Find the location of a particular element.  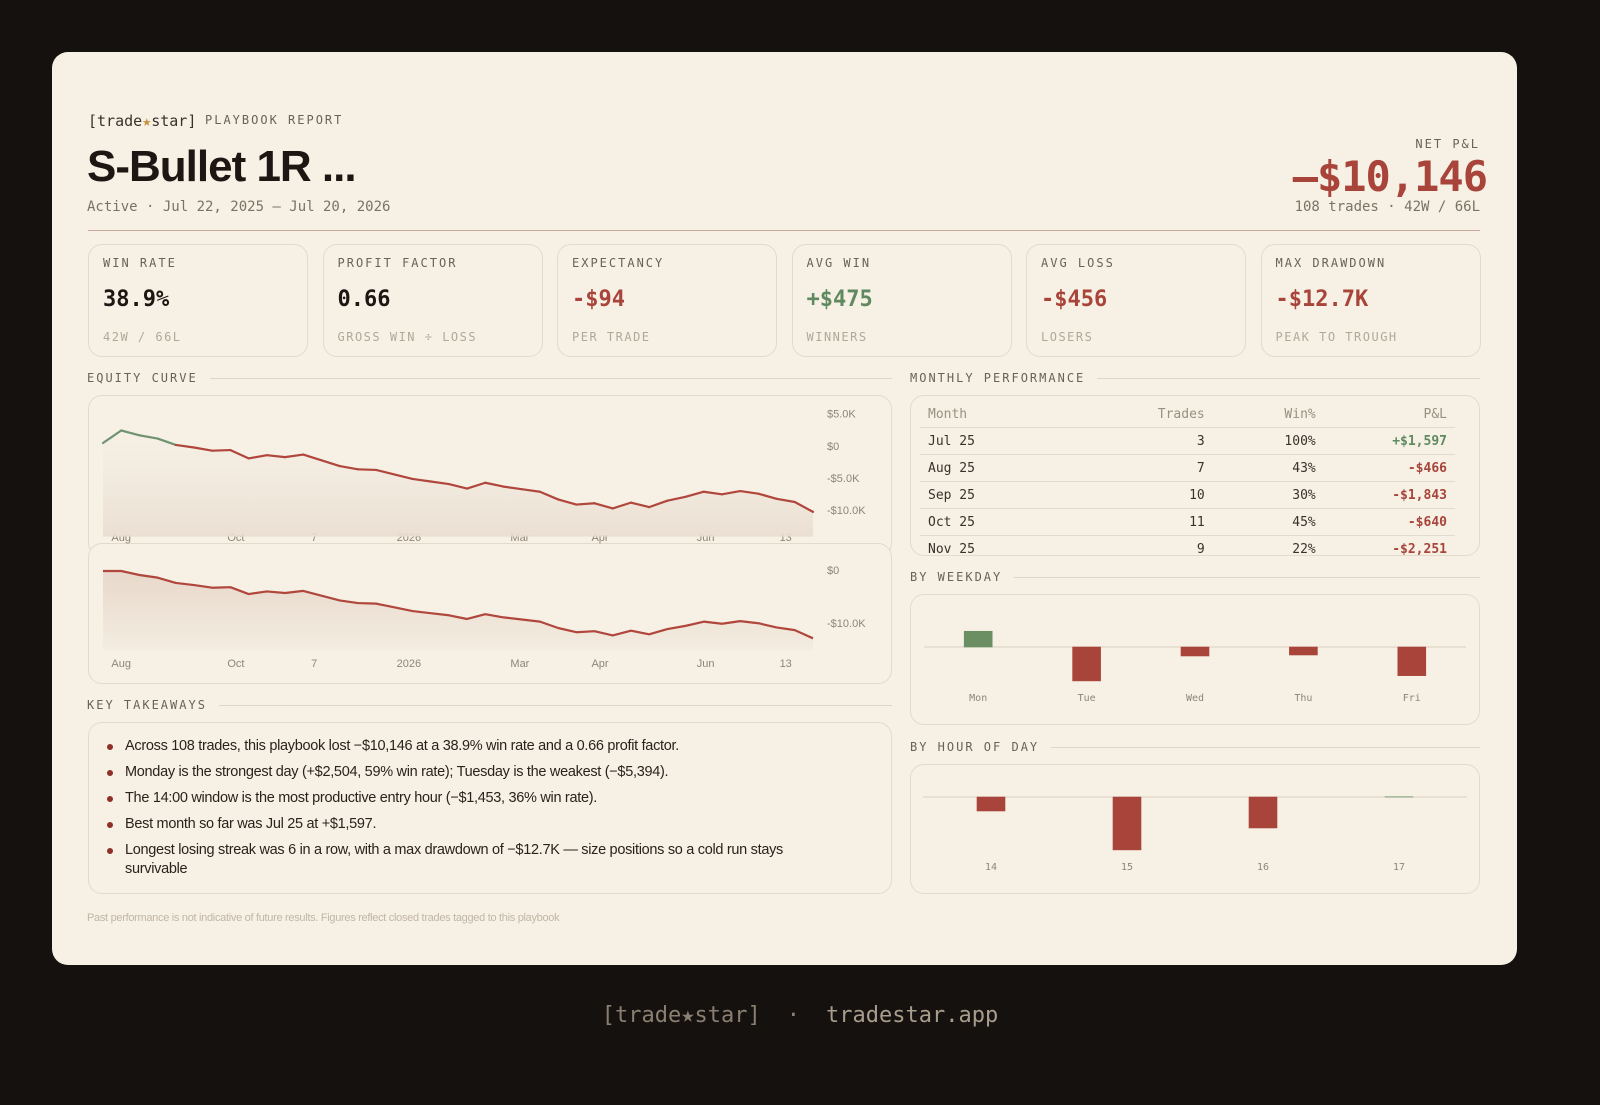

kpi-detail: WINNERS is located at coordinates (837, 337).